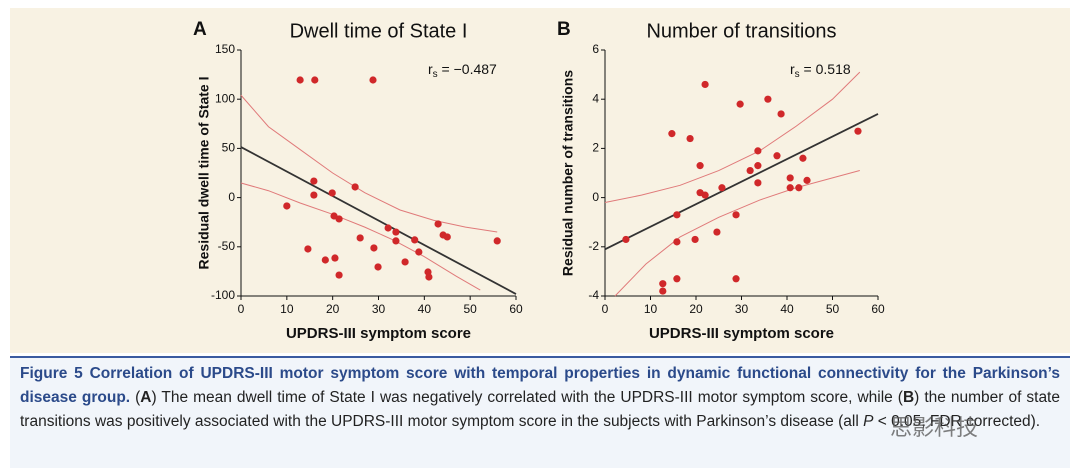 Image resolution: width=1080 pixels, height=470 pixels. I want to click on ci-lower, so click(737, 233).